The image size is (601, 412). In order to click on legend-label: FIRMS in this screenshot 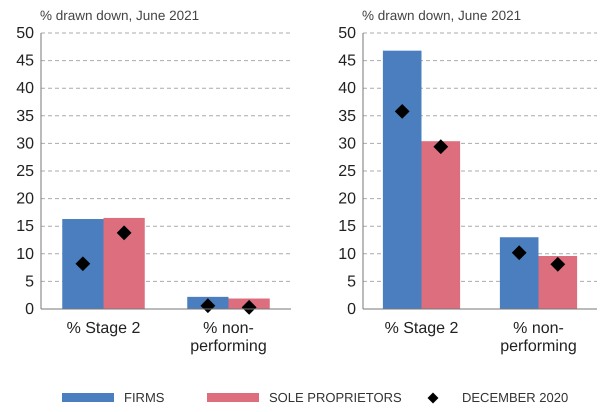, I will do `click(144, 397)`.